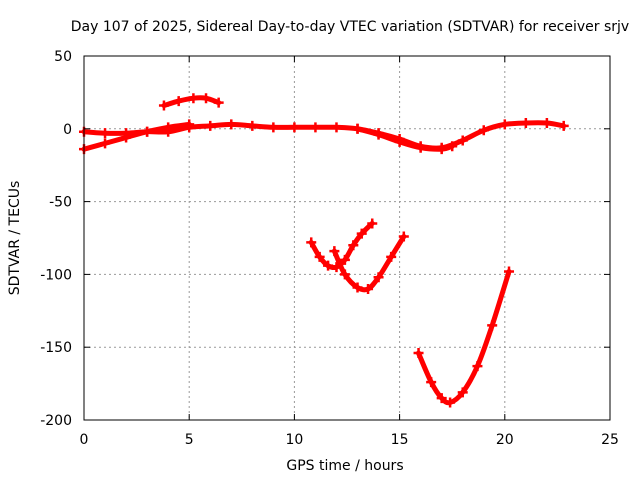  Describe the element at coordinates (137, 137) in the screenshot. I see `series-track-rising-early` at that location.